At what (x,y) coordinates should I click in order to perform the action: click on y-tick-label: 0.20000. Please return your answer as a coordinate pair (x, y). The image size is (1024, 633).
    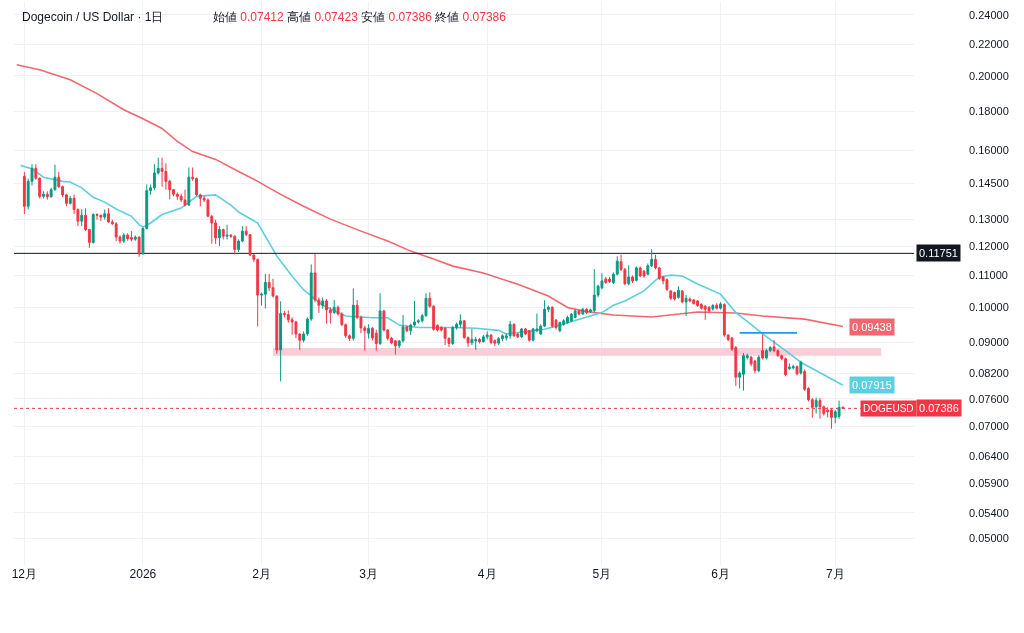
    Looking at the image, I should click on (989, 75).